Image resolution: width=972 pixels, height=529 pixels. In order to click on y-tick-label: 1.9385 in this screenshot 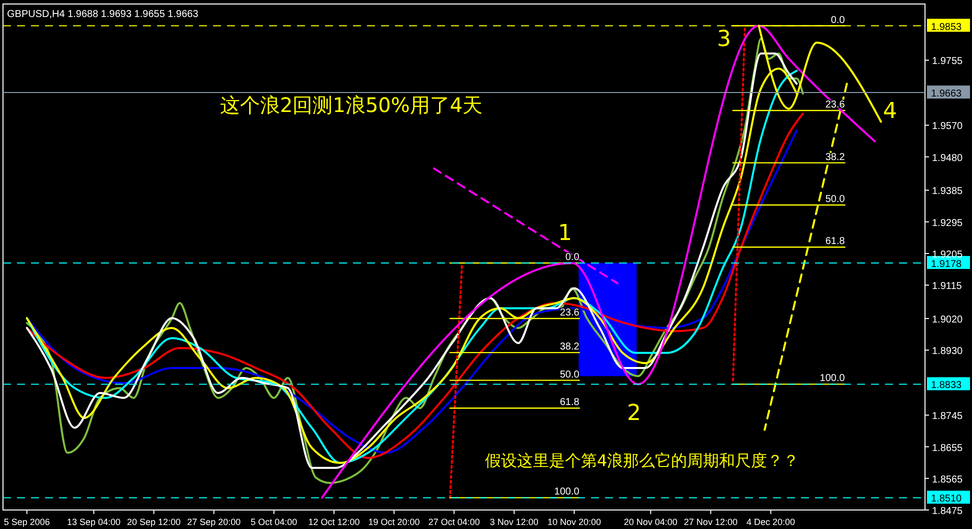, I will do `click(948, 192)`.